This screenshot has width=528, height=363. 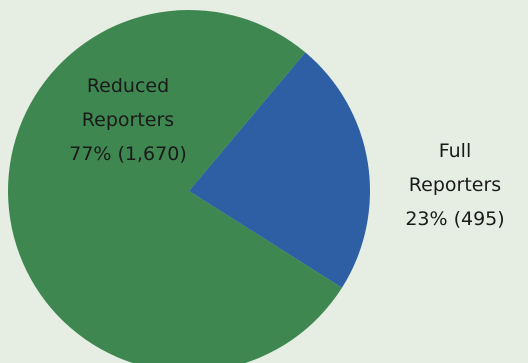 I want to click on slice-label-full-line2: Reporters, so click(x=455, y=185).